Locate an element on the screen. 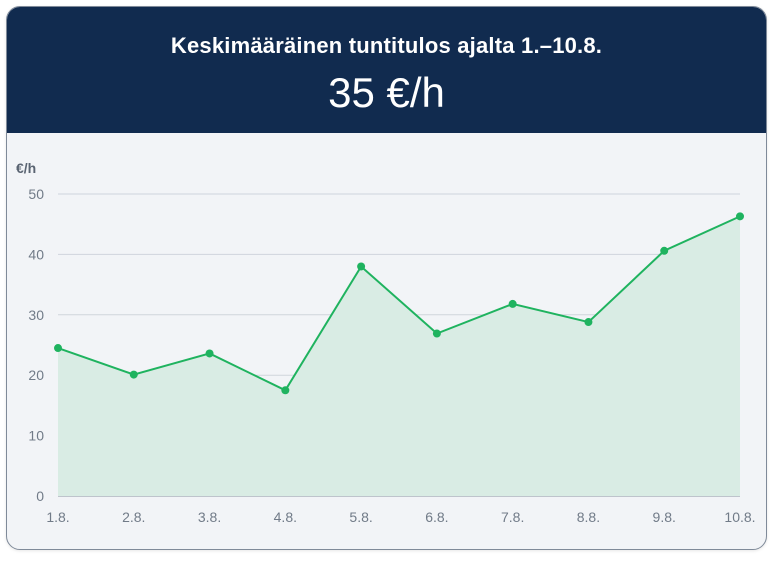  average-value: 35 €/h is located at coordinates (386, 92).